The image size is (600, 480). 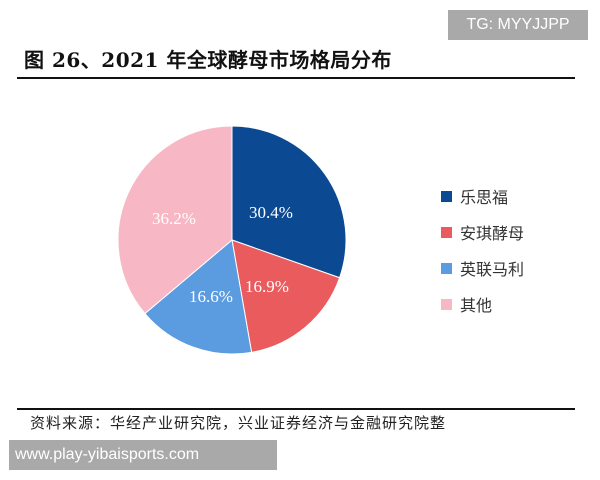 I want to click on legend-label: 英联马利, so click(x=492, y=269).